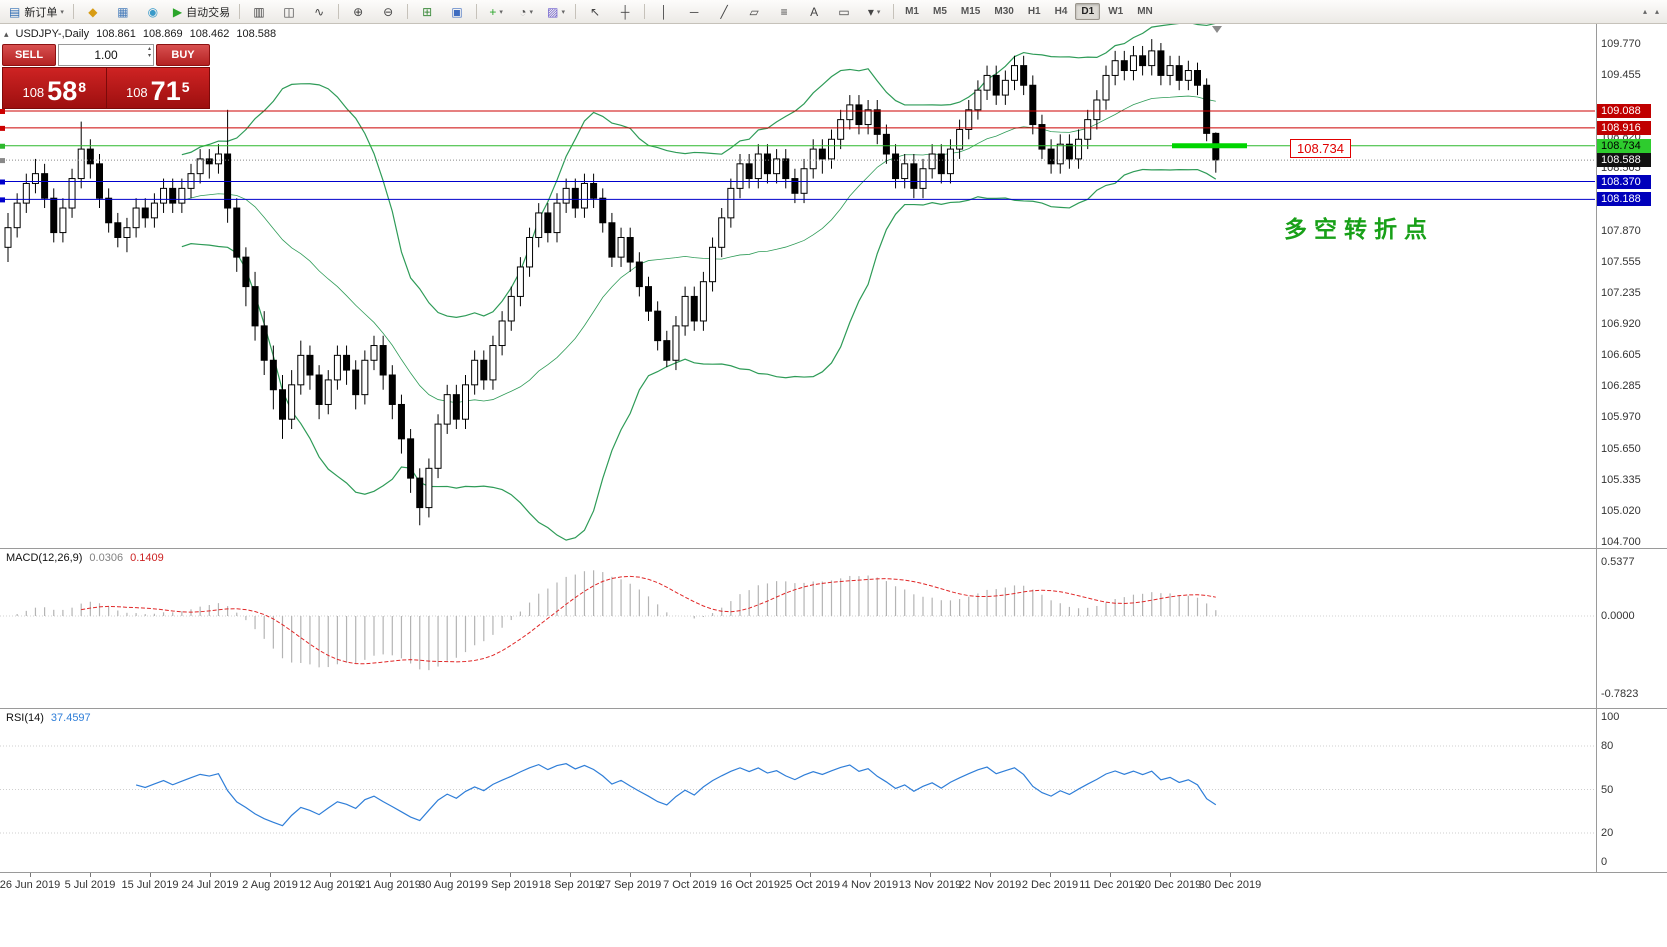 The image size is (1667, 947). Describe the element at coordinates (493, 11) in the screenshot. I see `add-indicator-icon: +` at that location.